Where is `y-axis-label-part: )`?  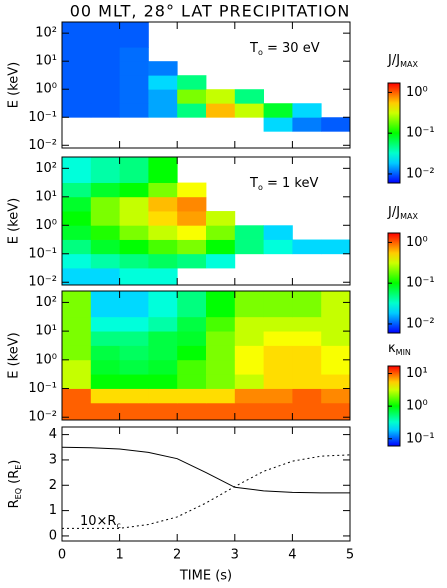
y-axis-label-part: ) is located at coordinates (14, 462).